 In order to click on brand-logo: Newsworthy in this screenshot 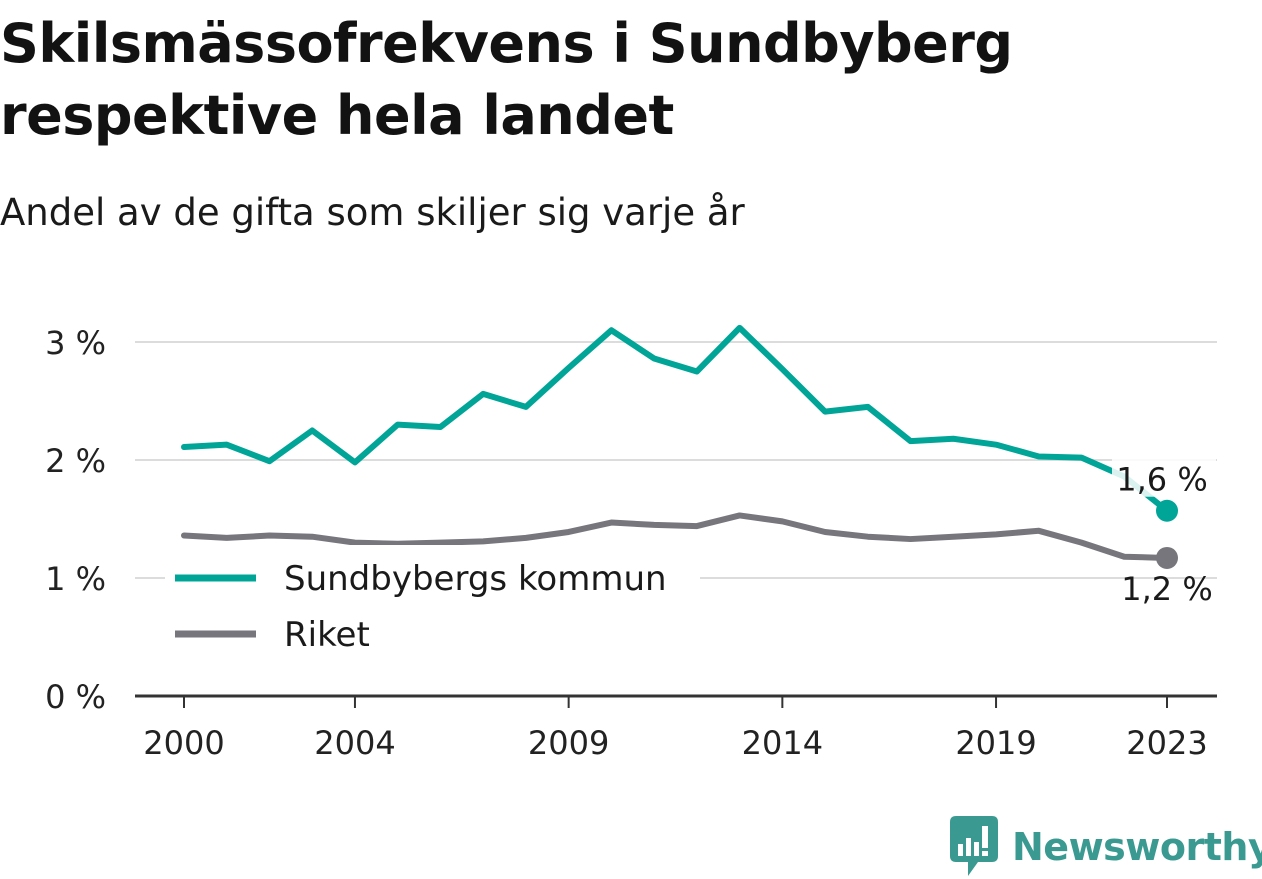, I will do `click(1106, 847)`.